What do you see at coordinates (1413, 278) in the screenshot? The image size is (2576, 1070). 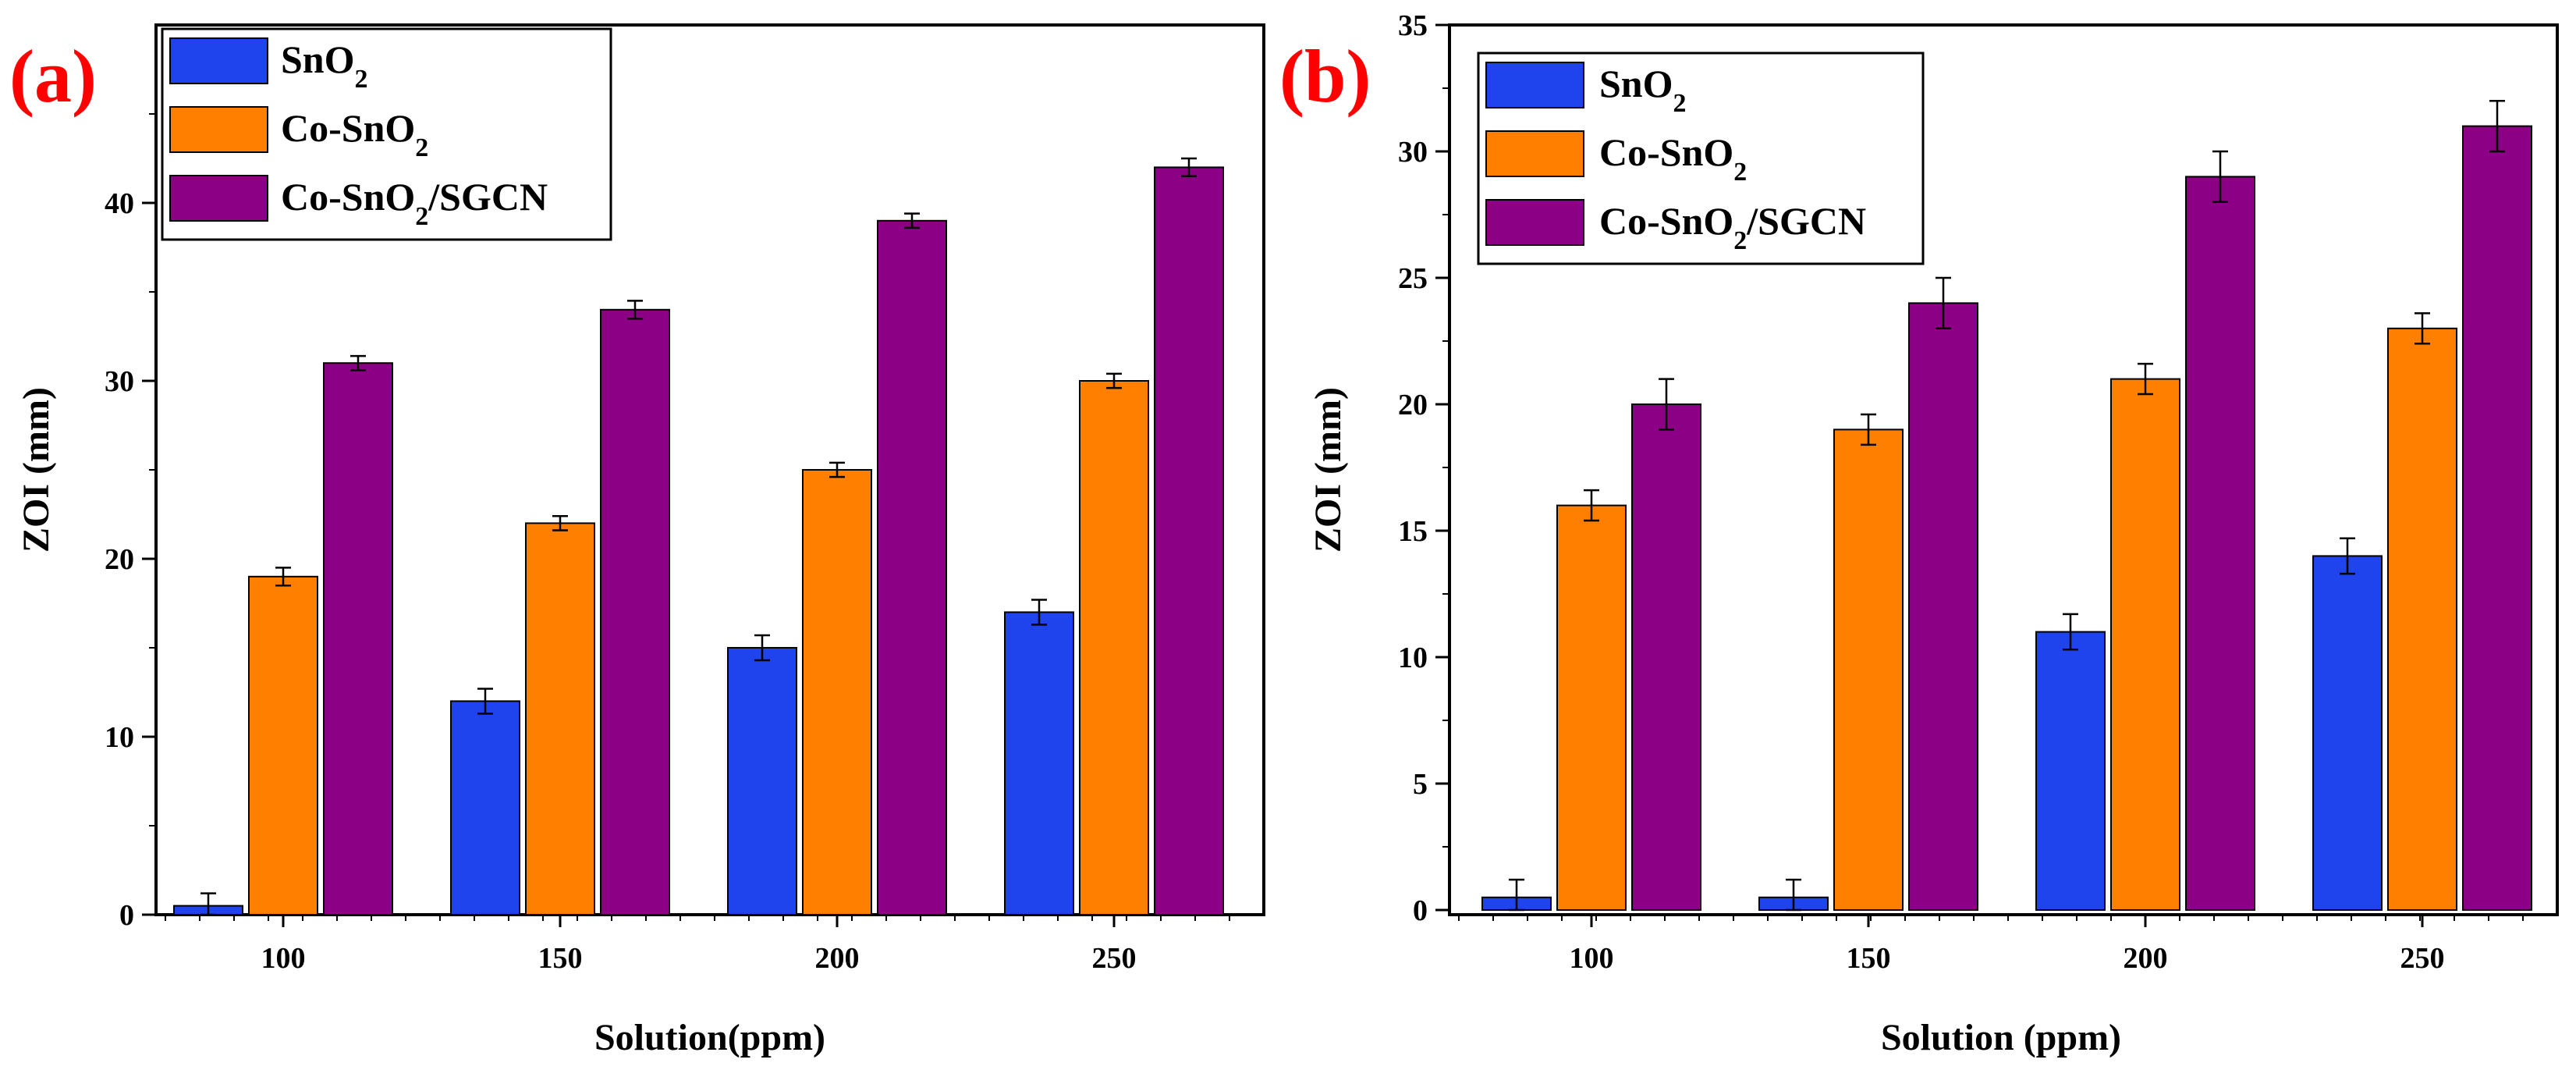 I see `y-tick-label: 25` at bounding box center [1413, 278].